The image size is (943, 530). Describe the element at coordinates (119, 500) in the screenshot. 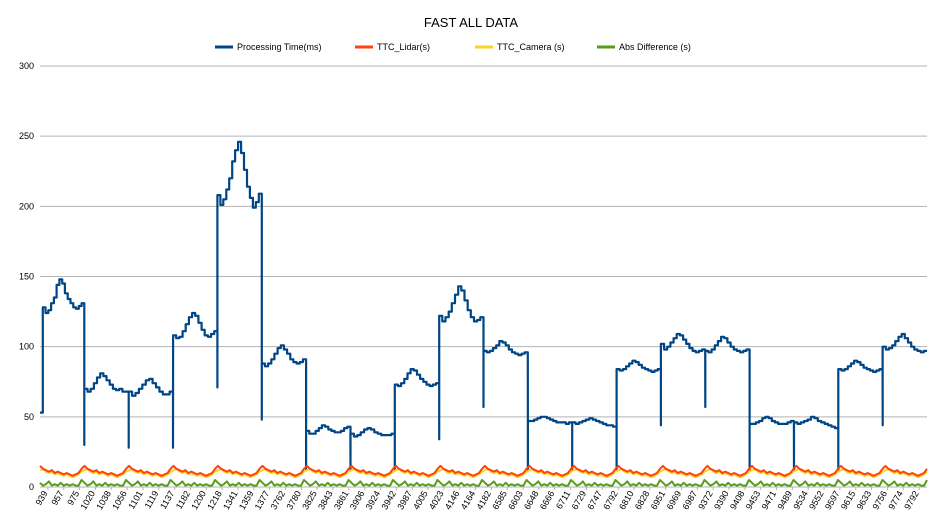

I see `x-tick-label: 1056` at that location.